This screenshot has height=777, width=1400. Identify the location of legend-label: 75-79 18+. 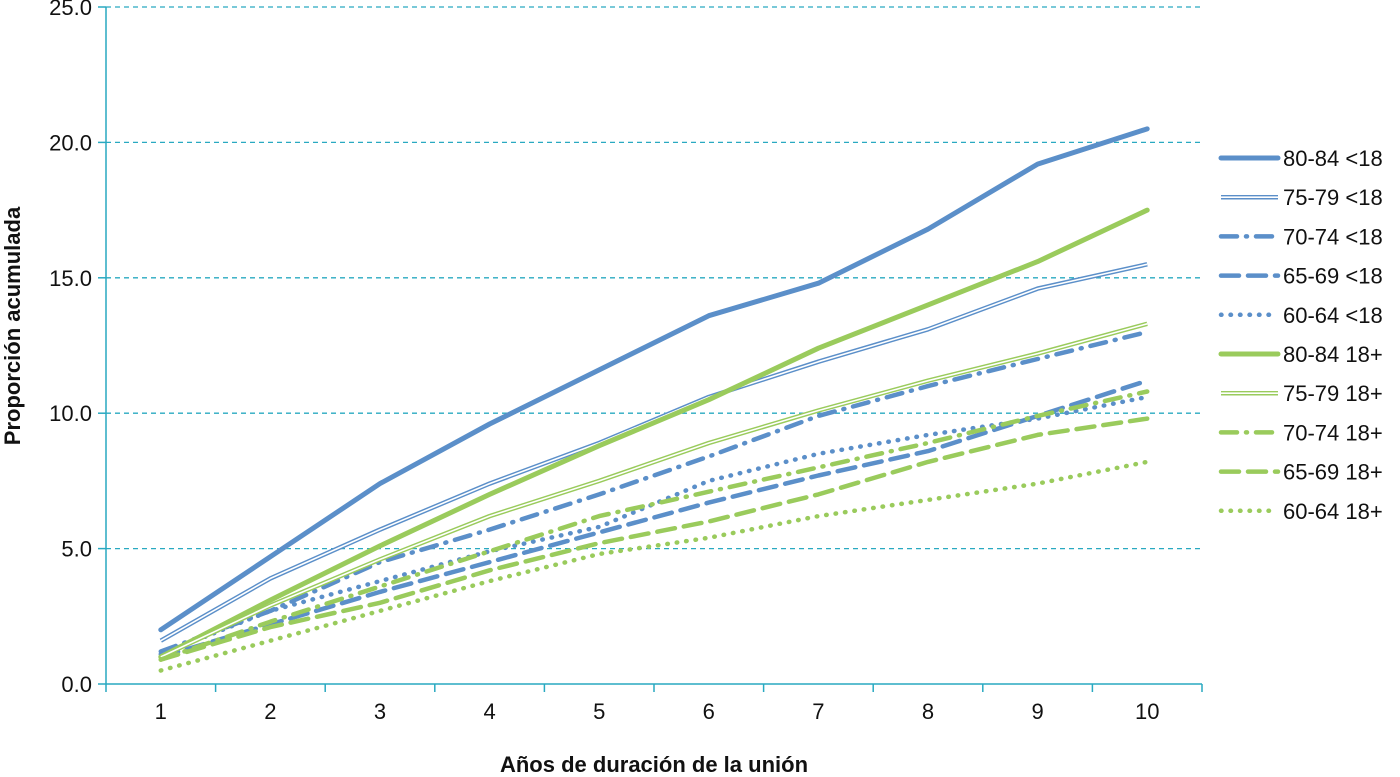
(1333, 393).